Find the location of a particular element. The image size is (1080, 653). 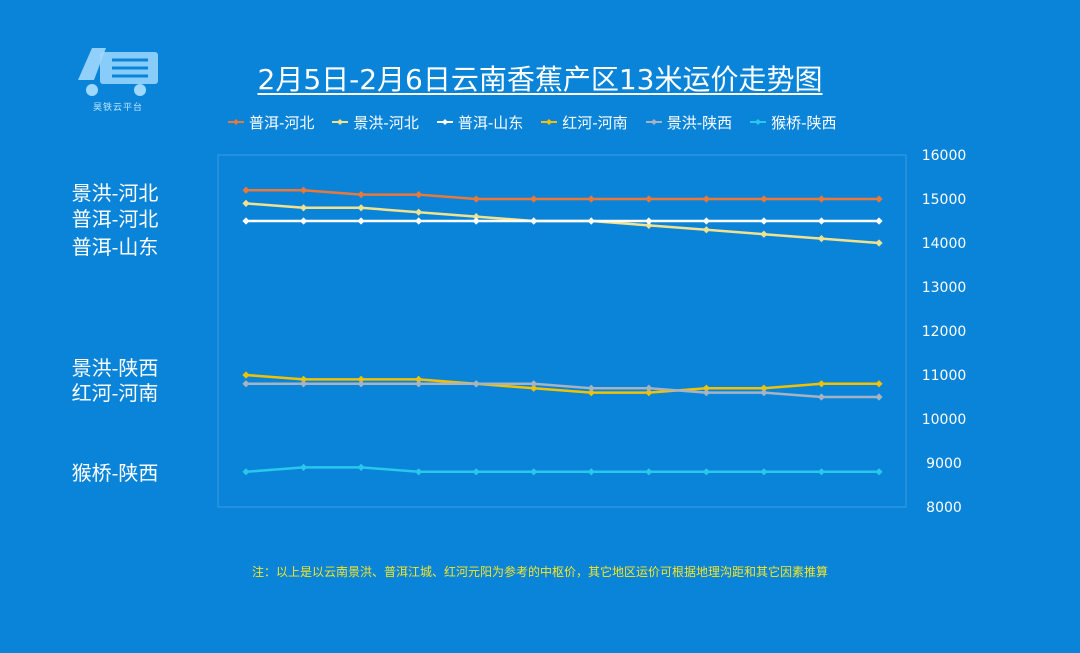

chart-title: 2月5日-2月6日云南香蕉产区13米运价走势图 is located at coordinates (540, 79).